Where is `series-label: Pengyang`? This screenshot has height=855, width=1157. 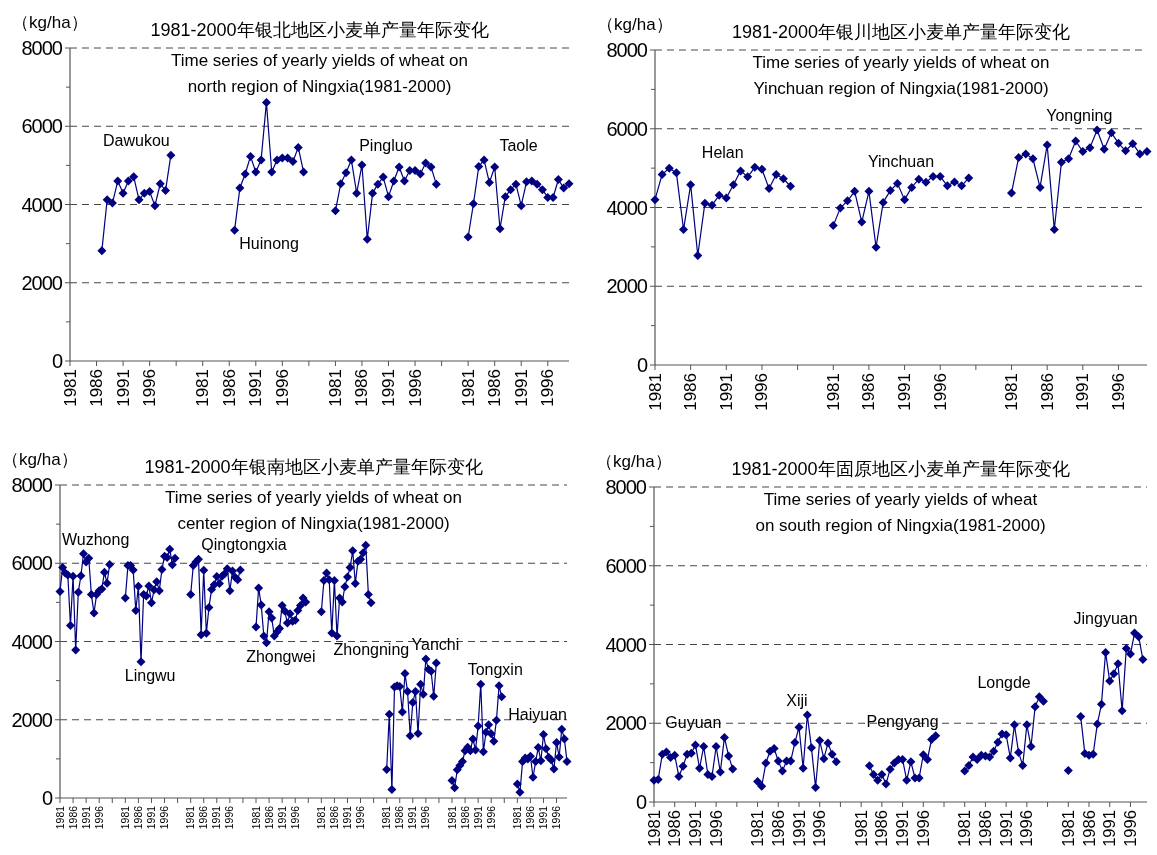
series-label: Pengyang is located at coordinates (902, 721).